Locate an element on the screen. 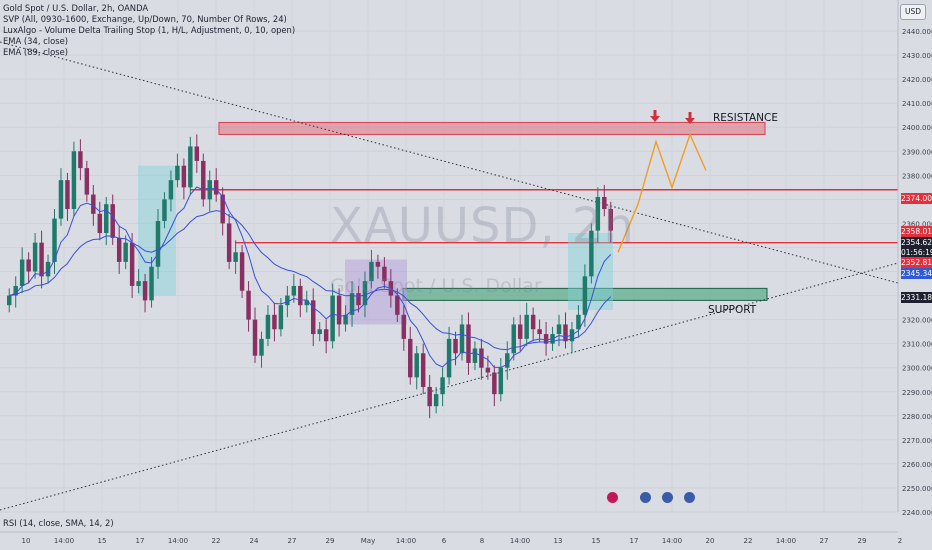  legend-ema89: EMA (89, close) is located at coordinates (35, 52).